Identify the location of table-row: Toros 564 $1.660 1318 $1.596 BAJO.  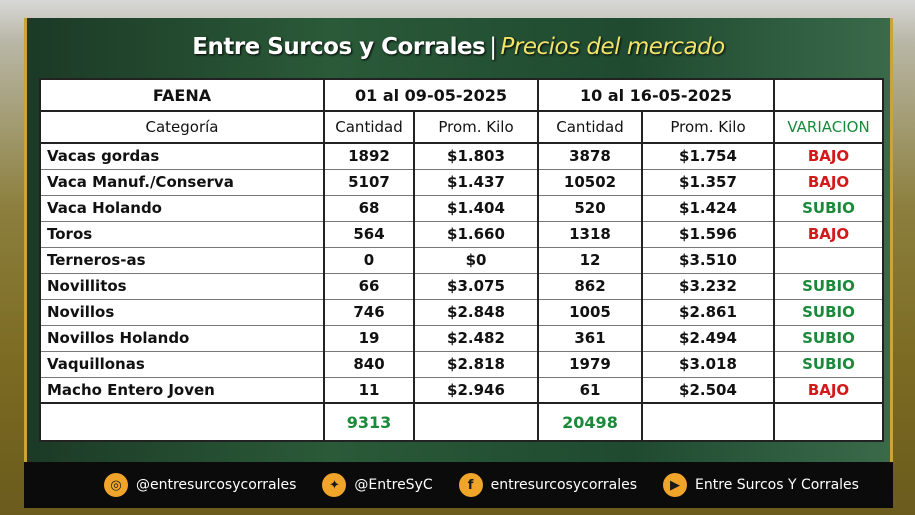
(461, 234).